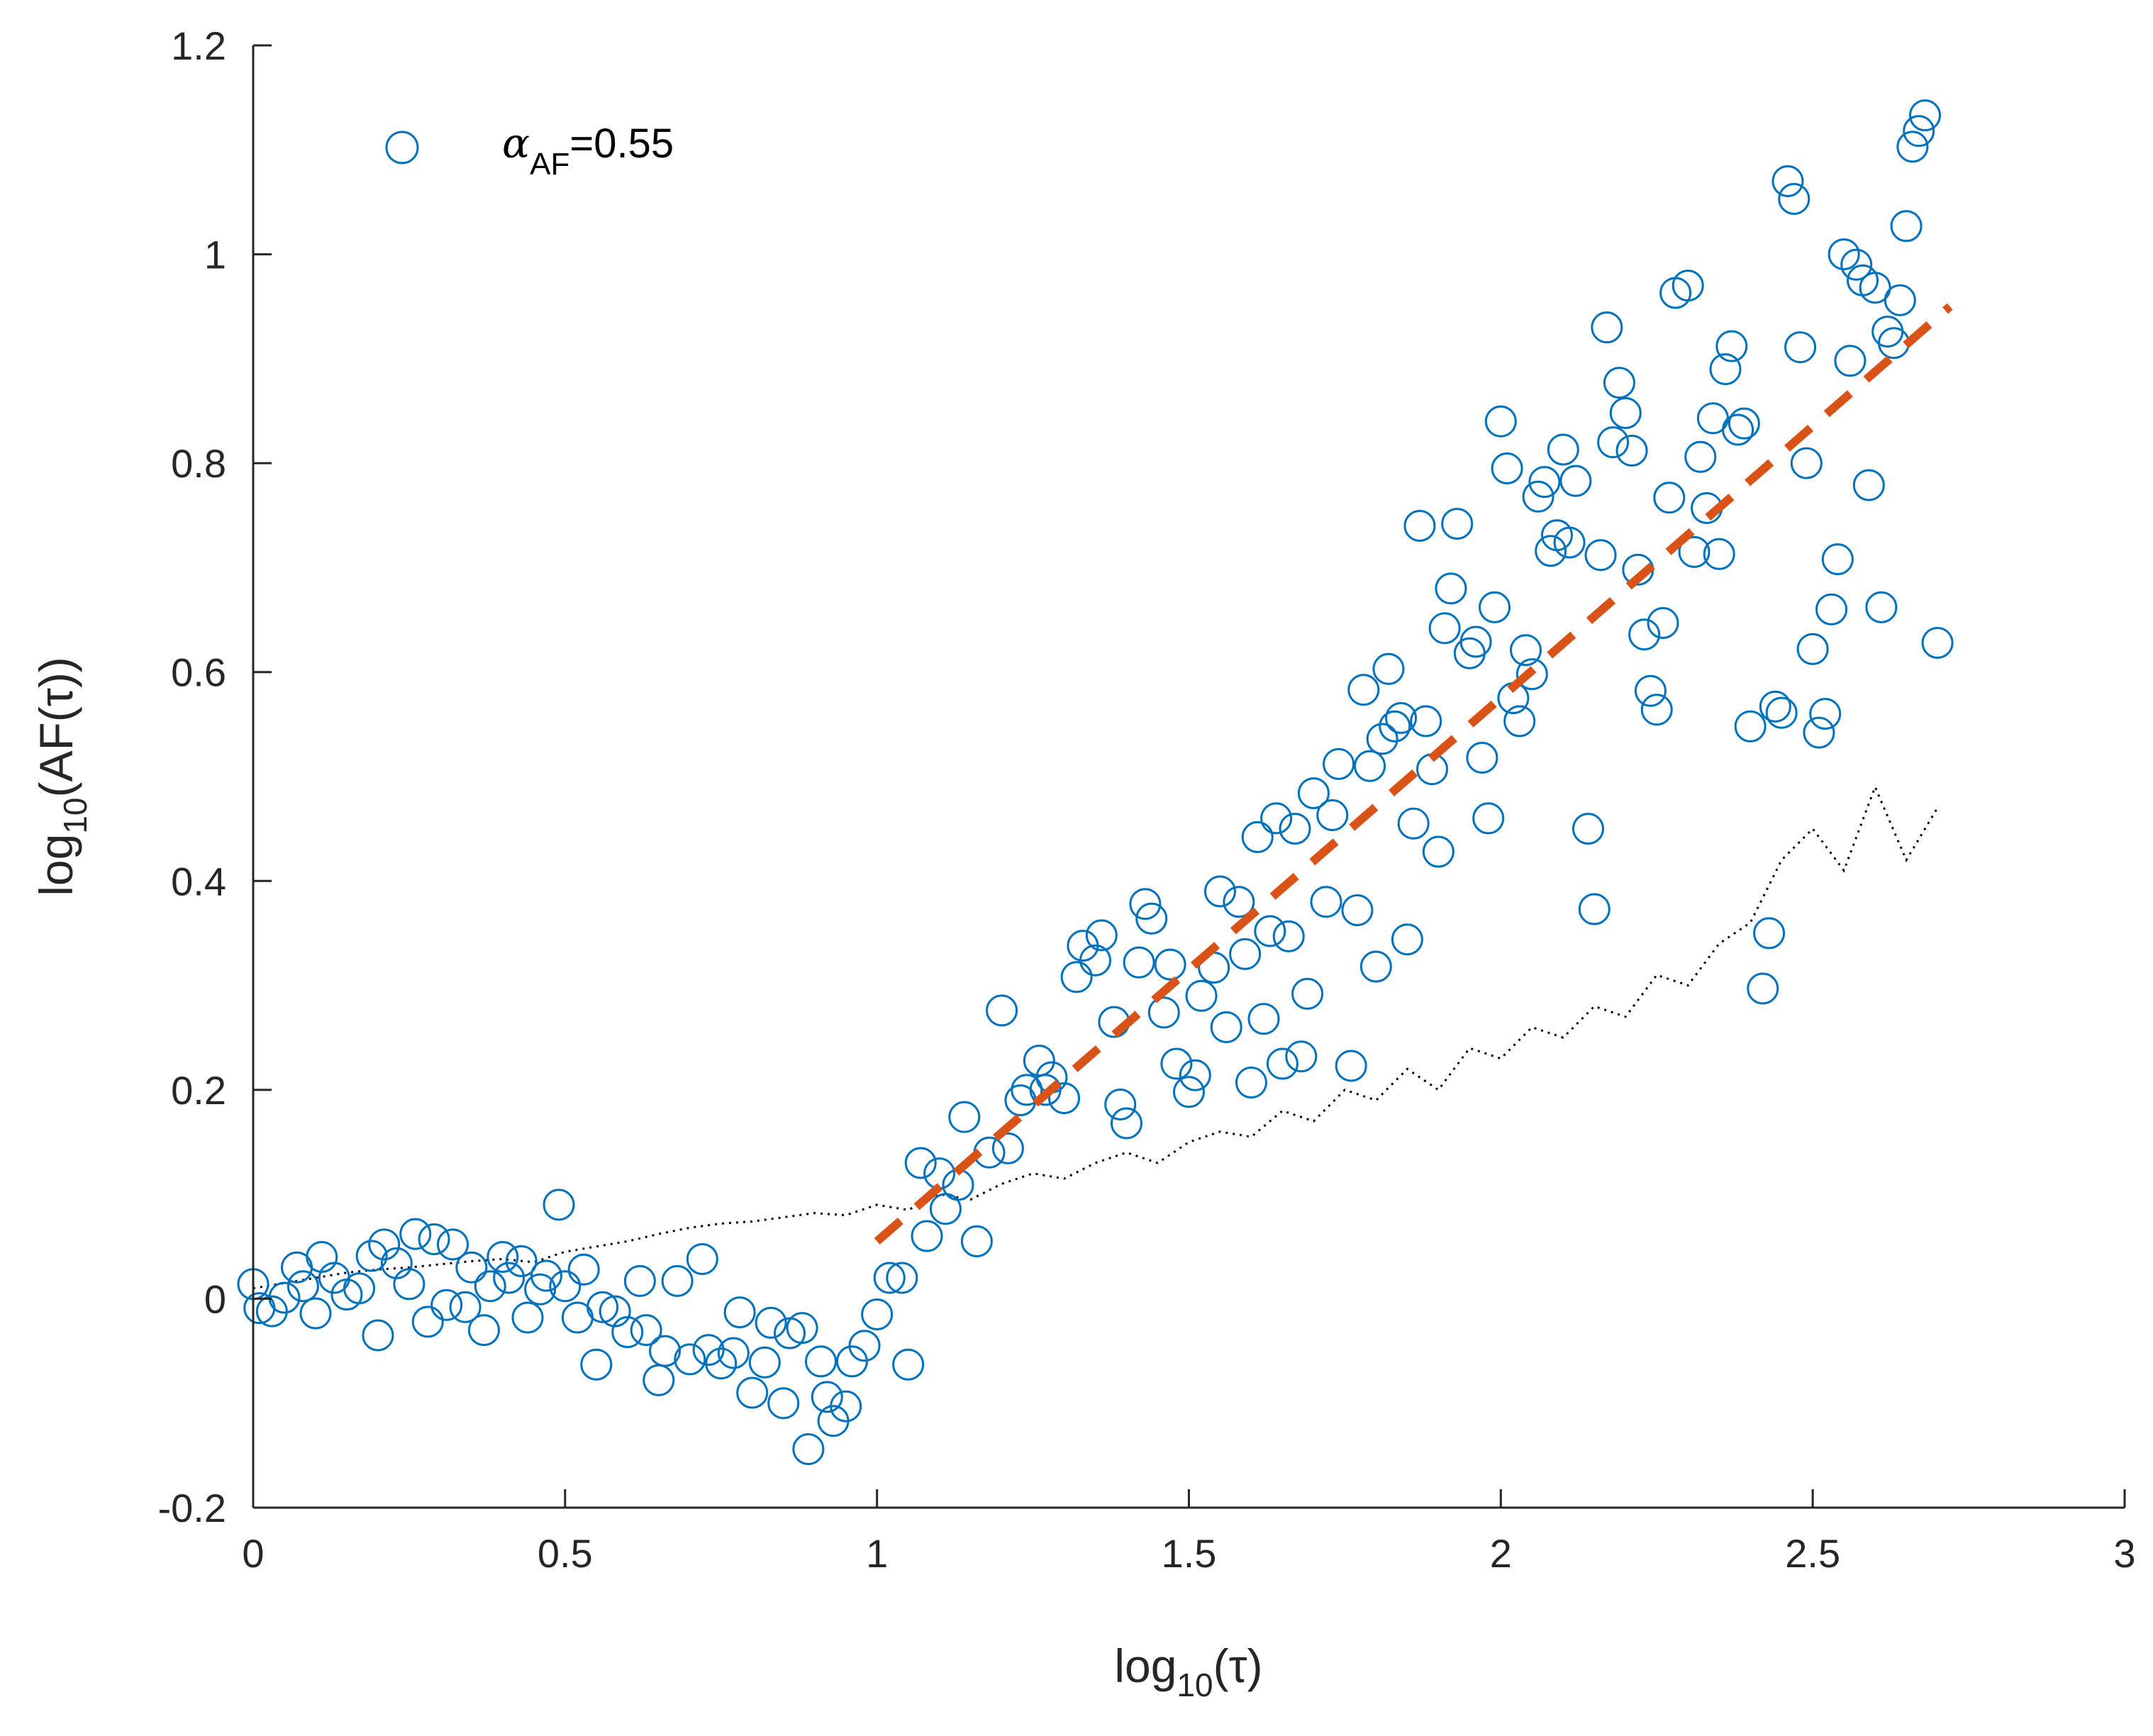 The height and width of the screenshot is (1736, 2153). What do you see at coordinates (1813, 1553) in the screenshot?
I see `x-tick-label: 2.5` at bounding box center [1813, 1553].